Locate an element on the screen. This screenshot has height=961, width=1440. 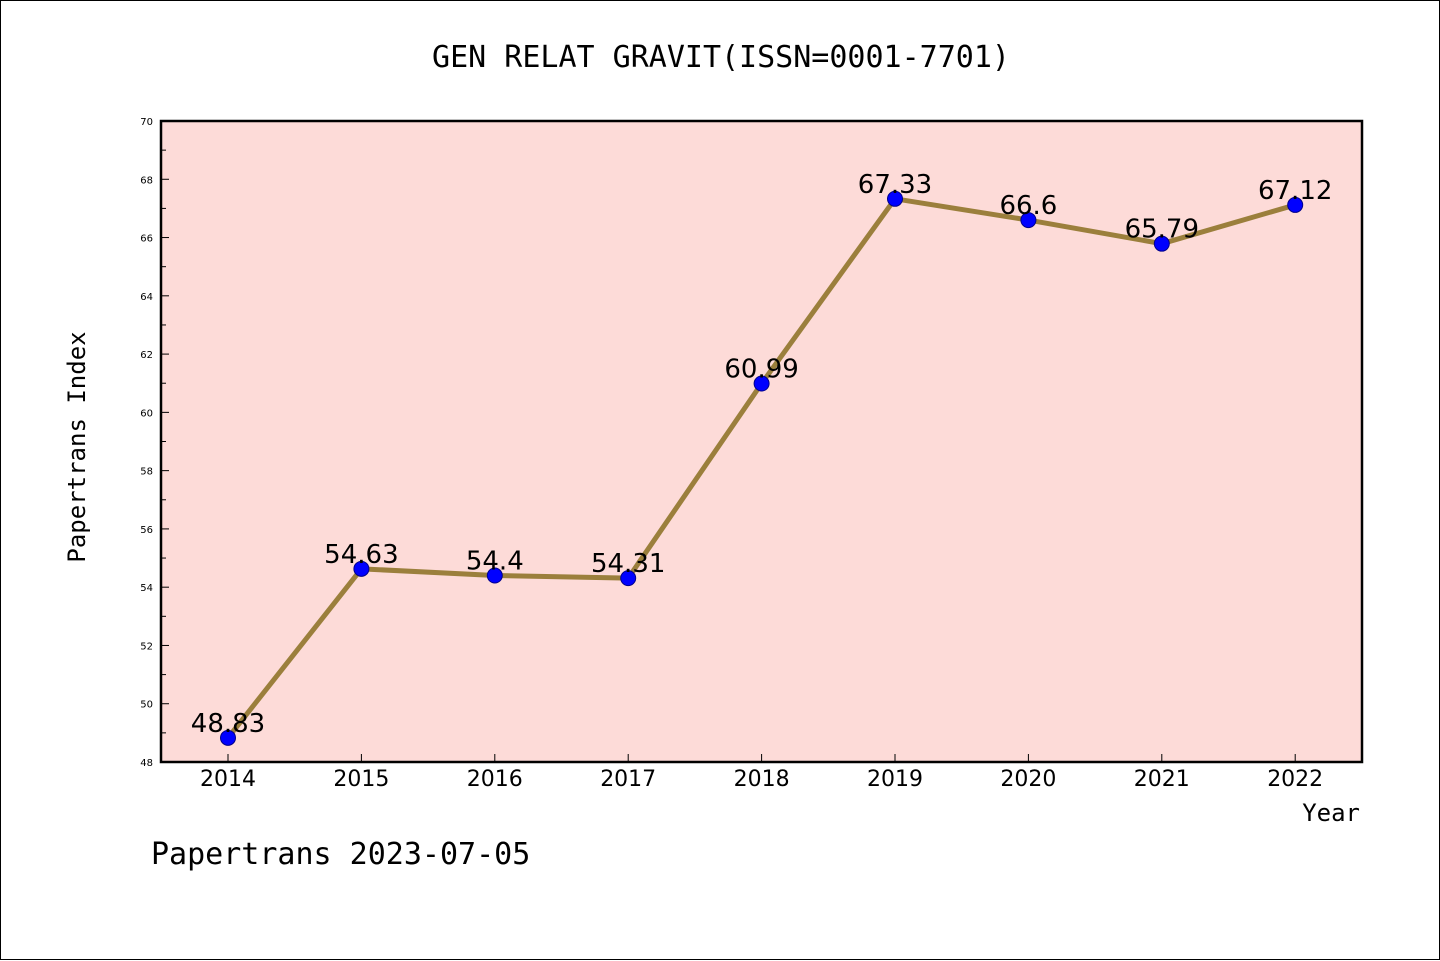
data-value-label: 67.12 is located at coordinates (1295, 191).